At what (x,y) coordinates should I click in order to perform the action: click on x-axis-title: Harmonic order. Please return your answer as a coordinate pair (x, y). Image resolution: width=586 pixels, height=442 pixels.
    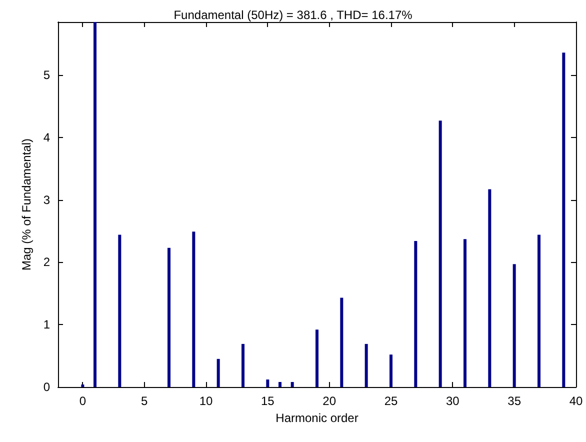
    Looking at the image, I should click on (317, 417).